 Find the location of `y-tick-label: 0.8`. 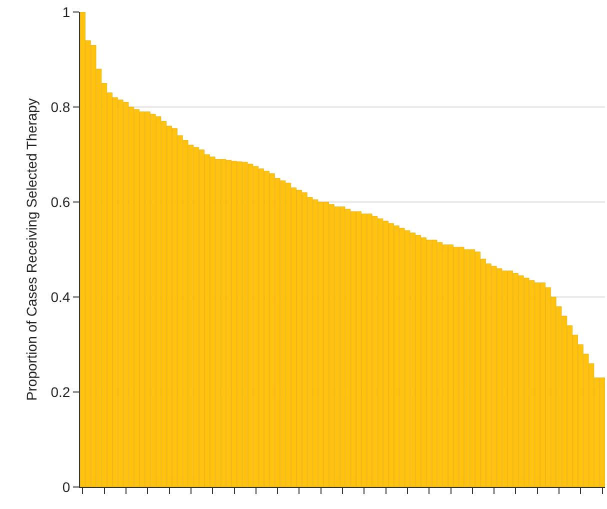

y-tick-label: 0.8 is located at coordinates (60, 106).